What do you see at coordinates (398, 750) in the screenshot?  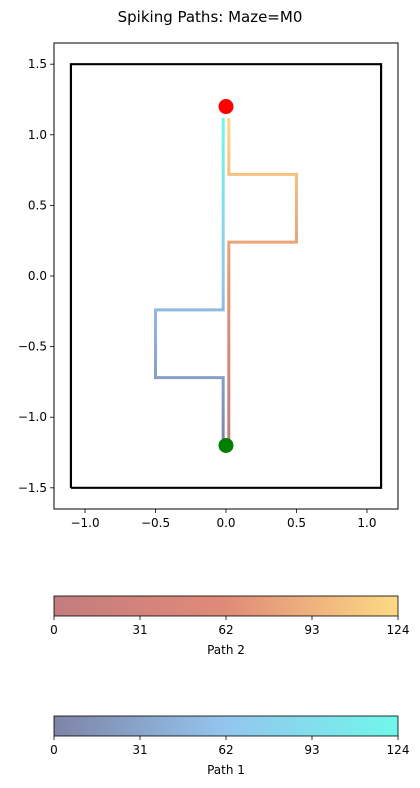 I see `colorbar-path-1-tick-label: 124` at bounding box center [398, 750].